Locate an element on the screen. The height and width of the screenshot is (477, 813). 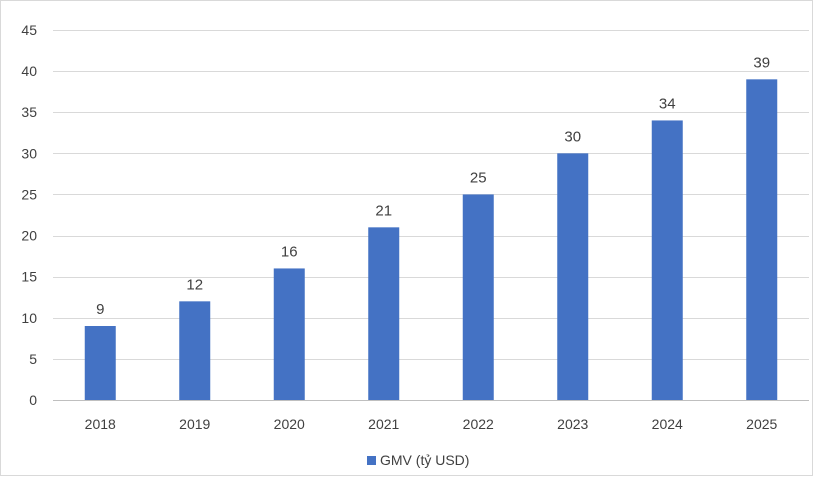
data-label-2024: 34 is located at coordinates (667, 103).